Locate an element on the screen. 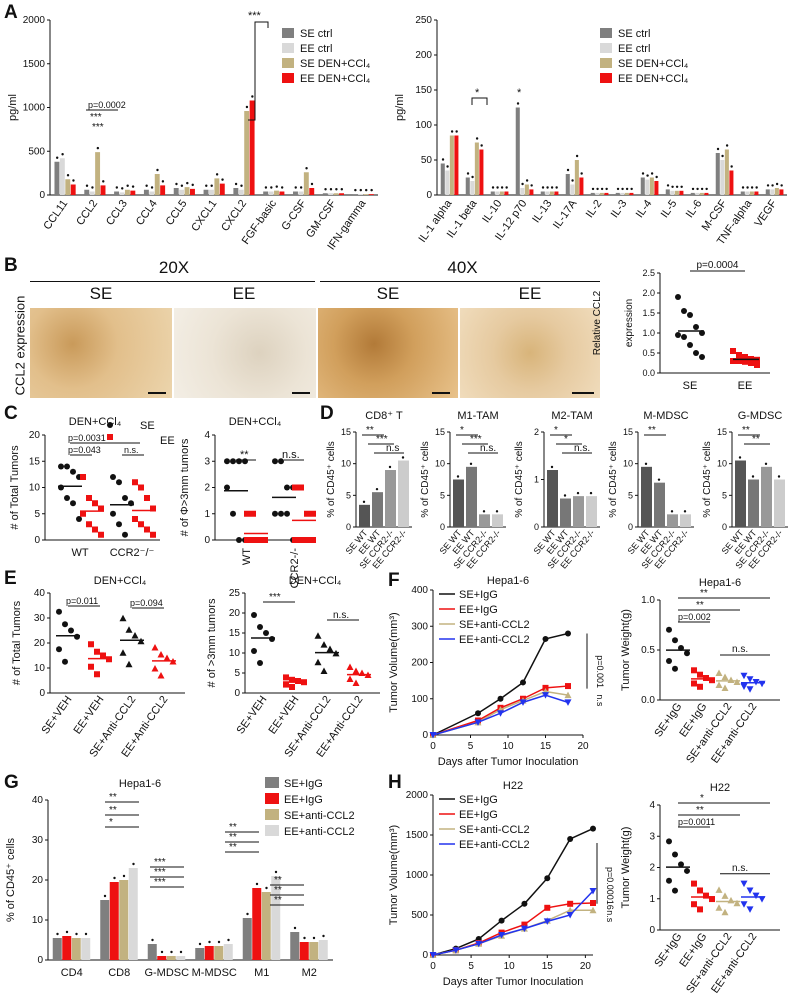 This screenshot has width=790, height=998. d-annot-2: * is located at coordinates (566, 439).